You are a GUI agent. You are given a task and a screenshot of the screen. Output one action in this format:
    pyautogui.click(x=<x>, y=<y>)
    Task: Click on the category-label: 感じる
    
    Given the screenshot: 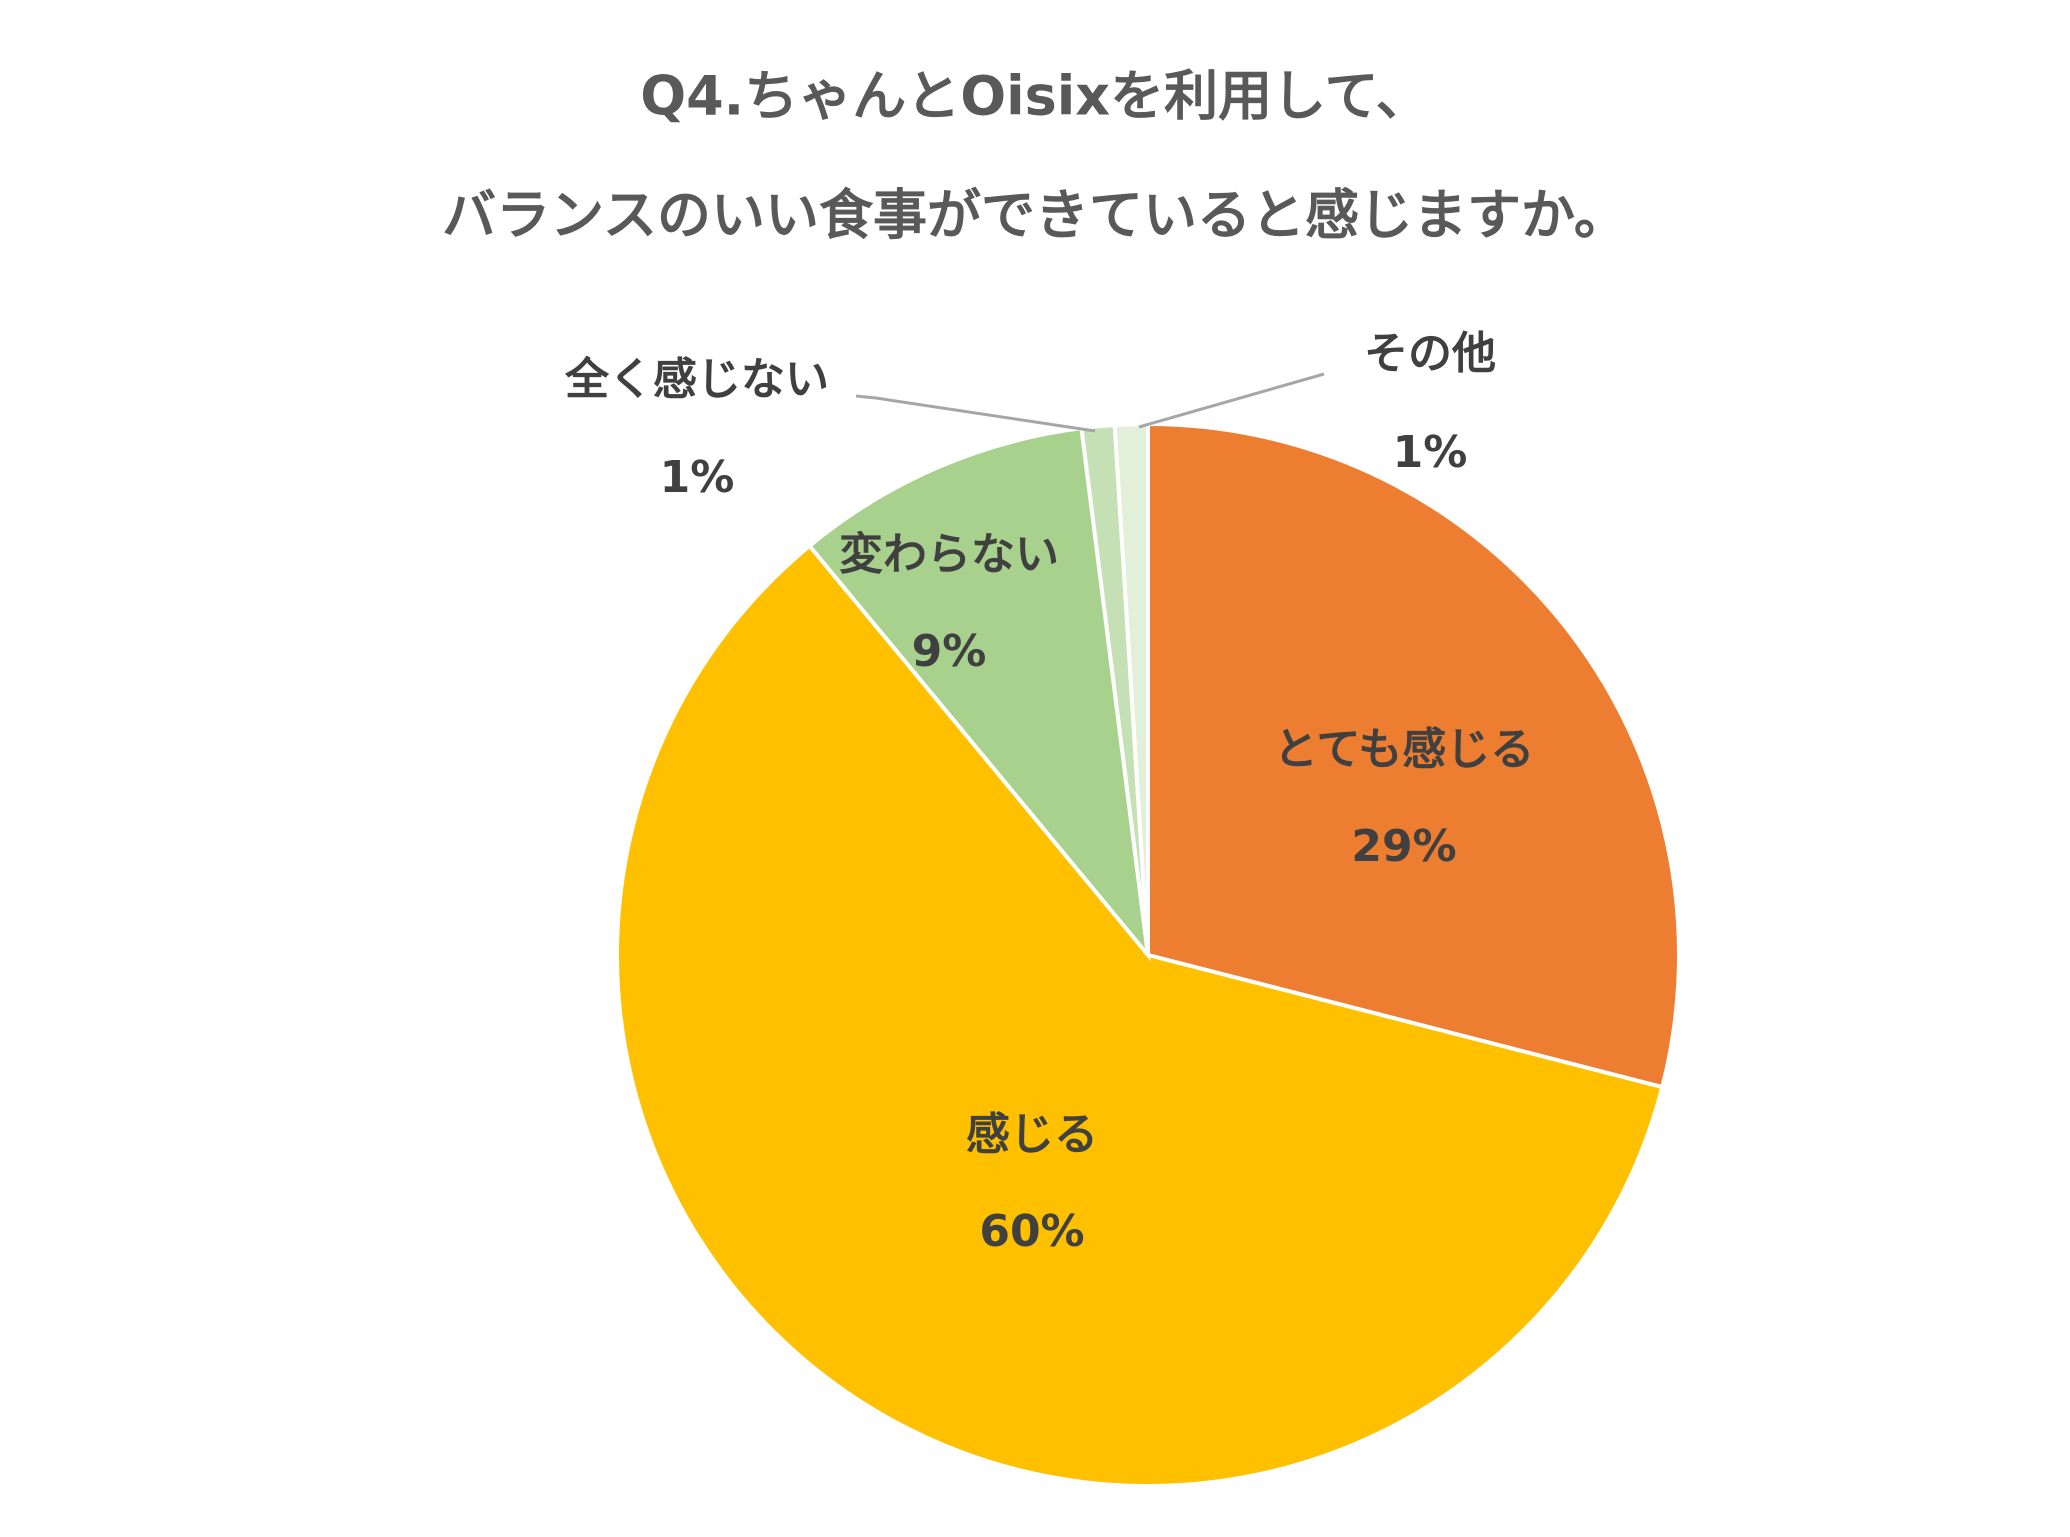 What is the action you would take?
    pyautogui.click(x=1032, y=1134)
    